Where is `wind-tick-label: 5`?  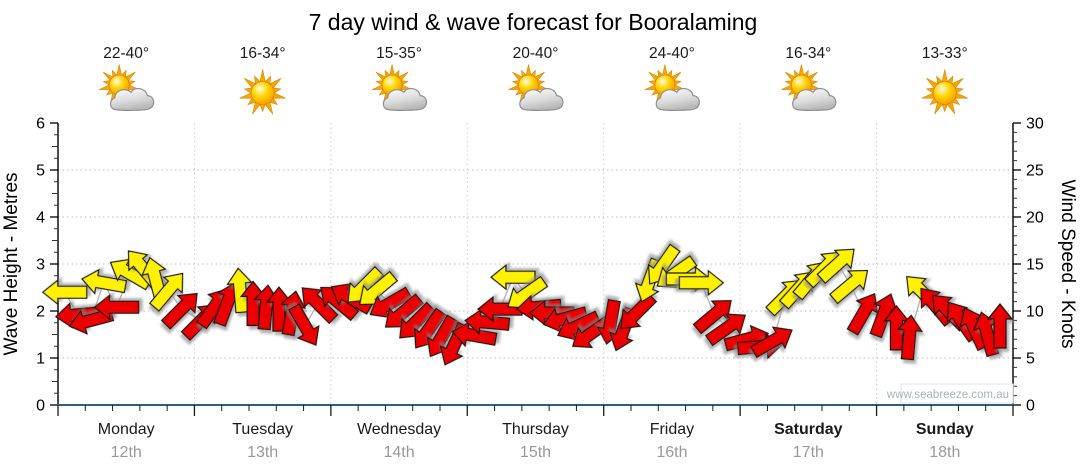
wind-tick-label: 5 is located at coordinates (1030, 359).